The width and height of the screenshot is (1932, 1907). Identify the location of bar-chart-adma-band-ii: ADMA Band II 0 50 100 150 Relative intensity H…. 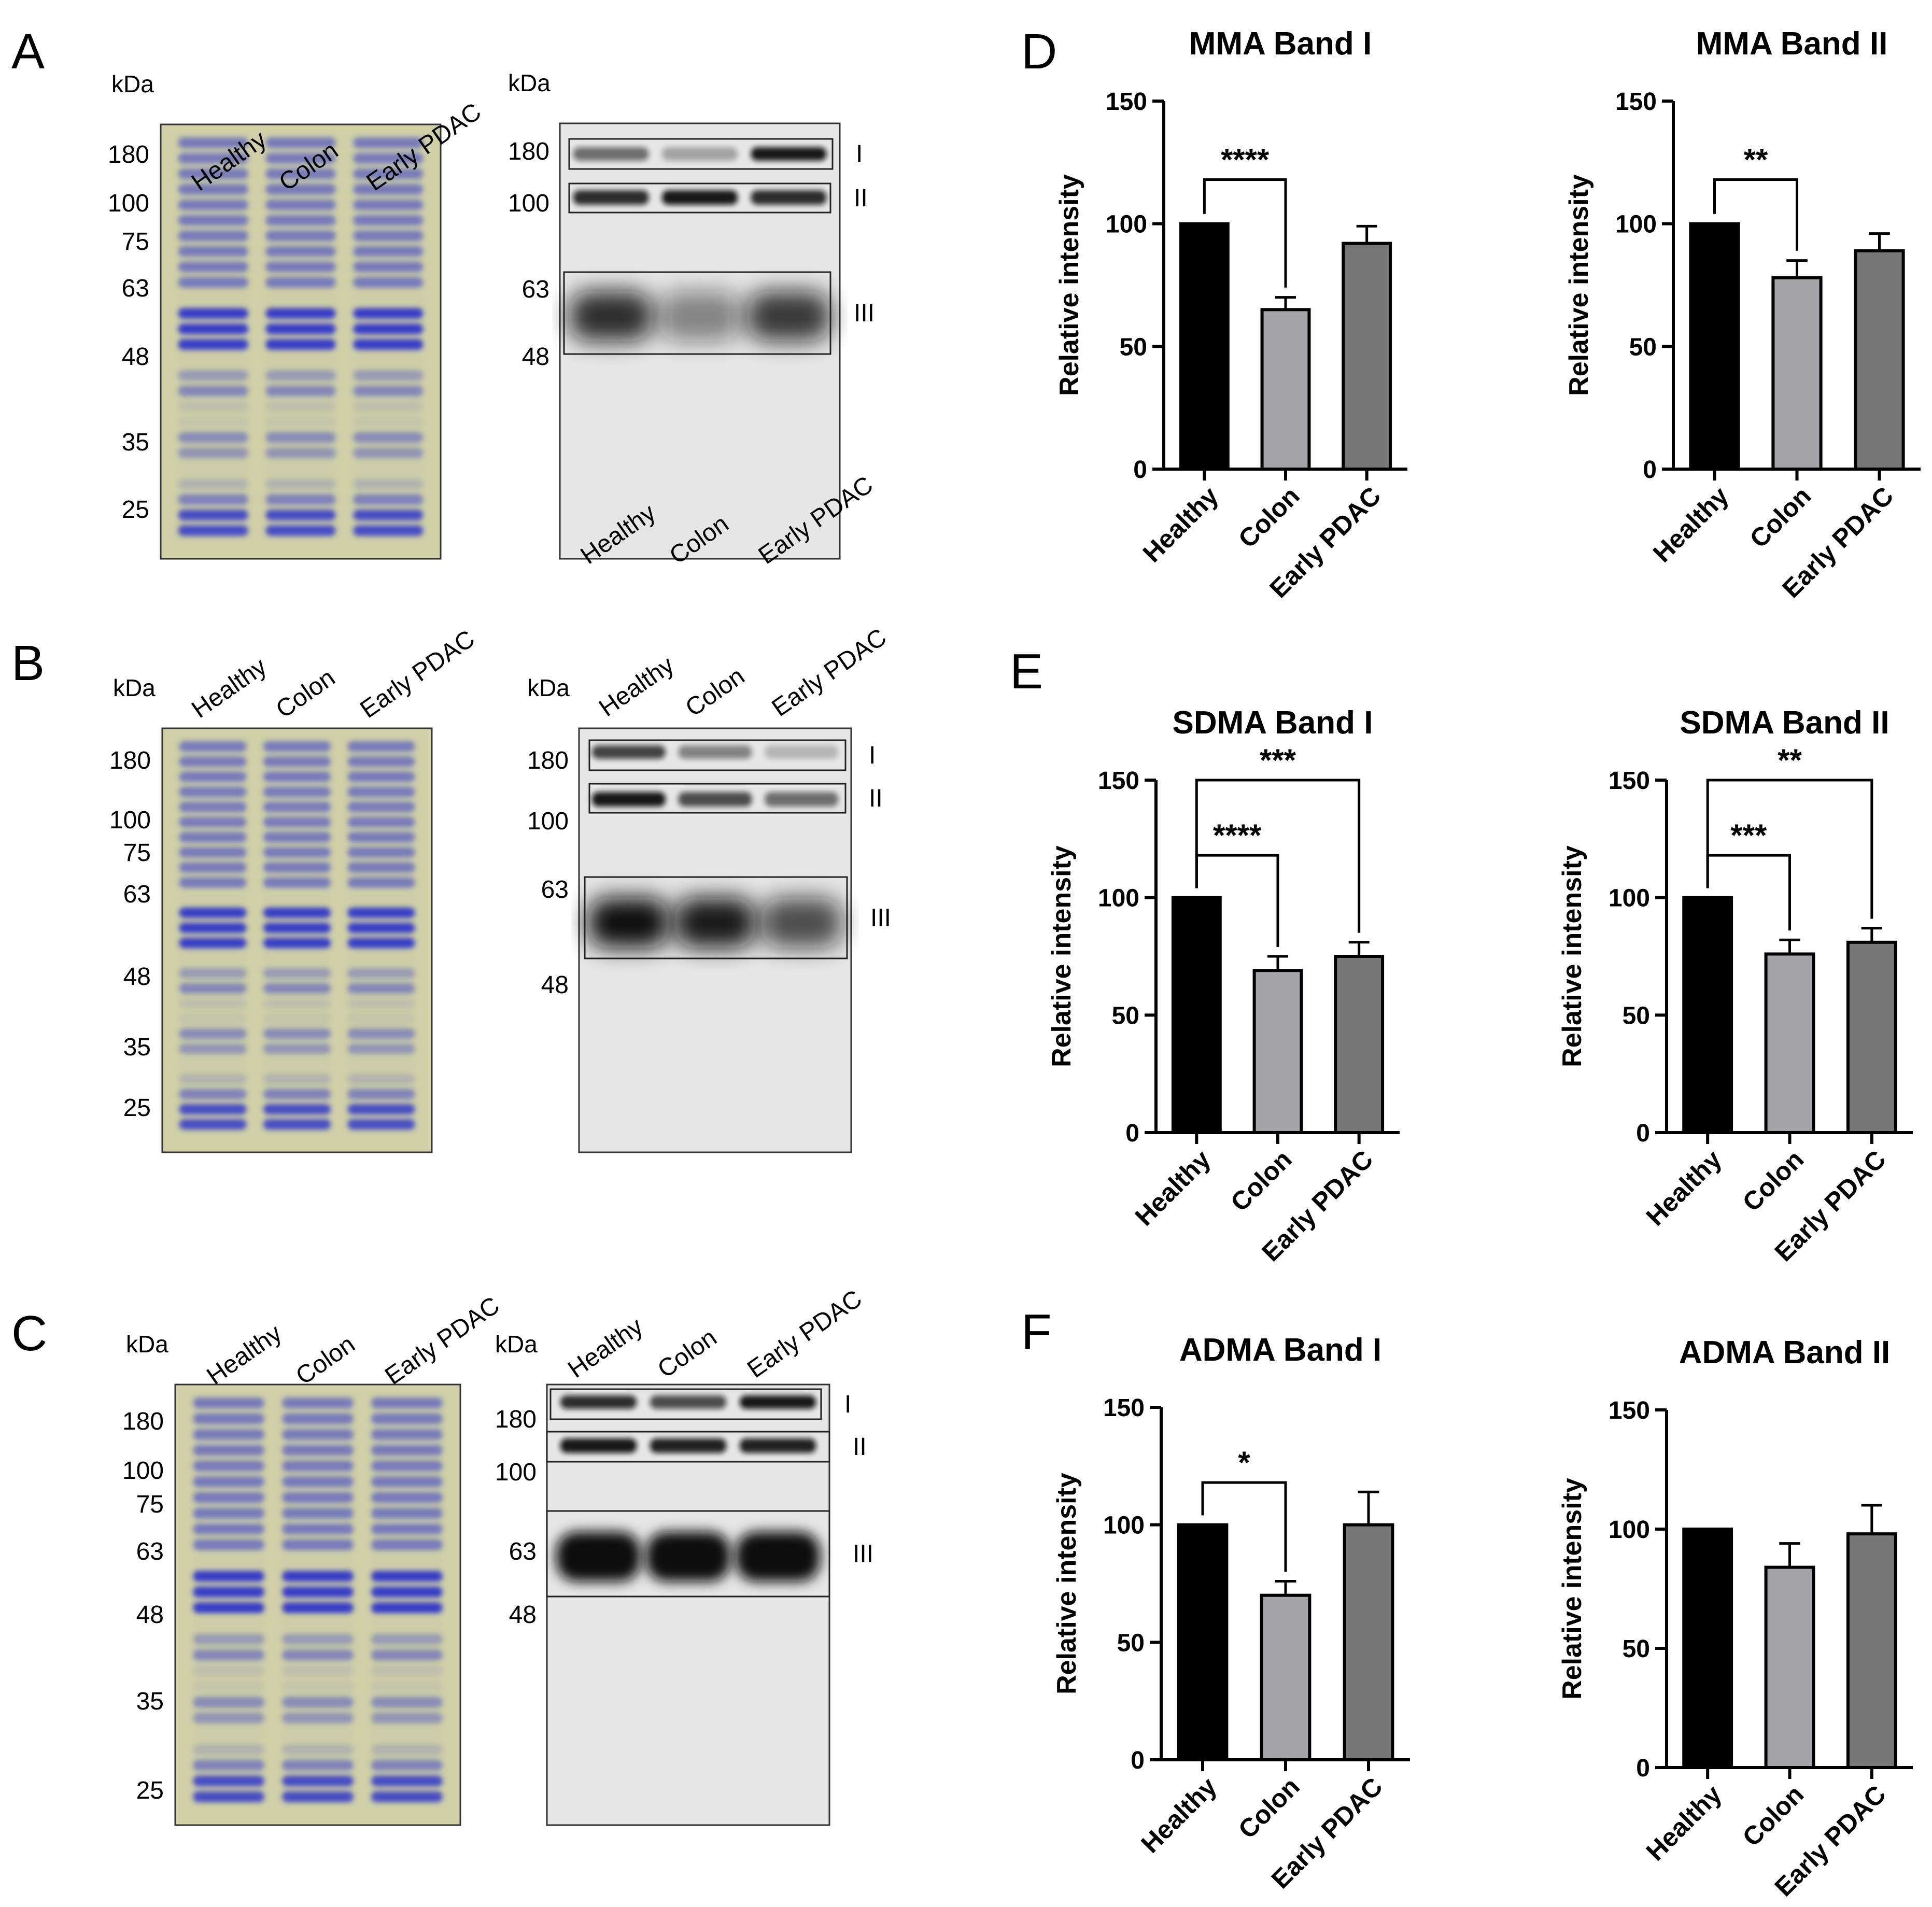
(1735, 1619).